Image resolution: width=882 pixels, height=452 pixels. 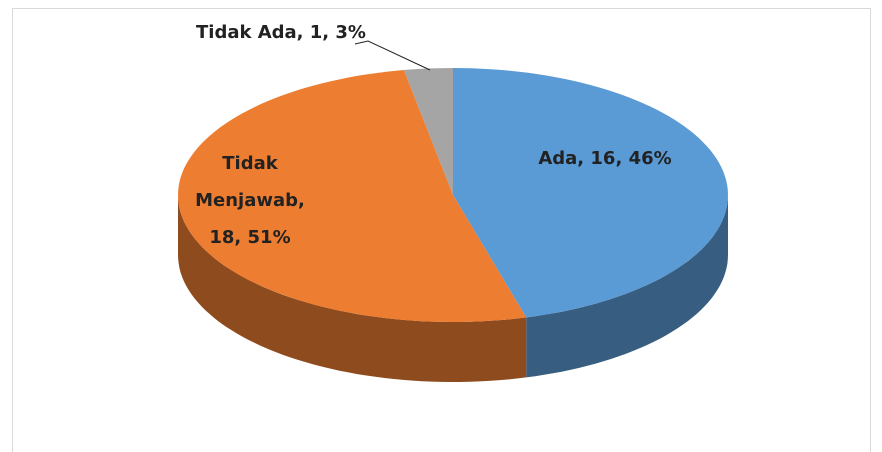 I want to click on data-label: Tidak Ada, 1, 3%, so click(x=281, y=32).